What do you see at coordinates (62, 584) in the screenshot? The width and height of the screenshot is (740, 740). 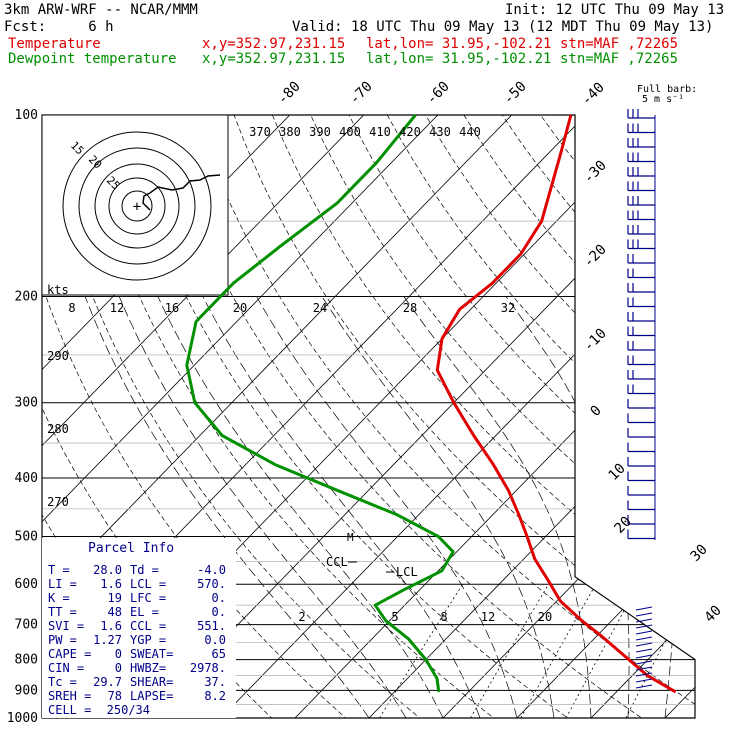 I see `parcel-info-key: LI =` at bounding box center [62, 584].